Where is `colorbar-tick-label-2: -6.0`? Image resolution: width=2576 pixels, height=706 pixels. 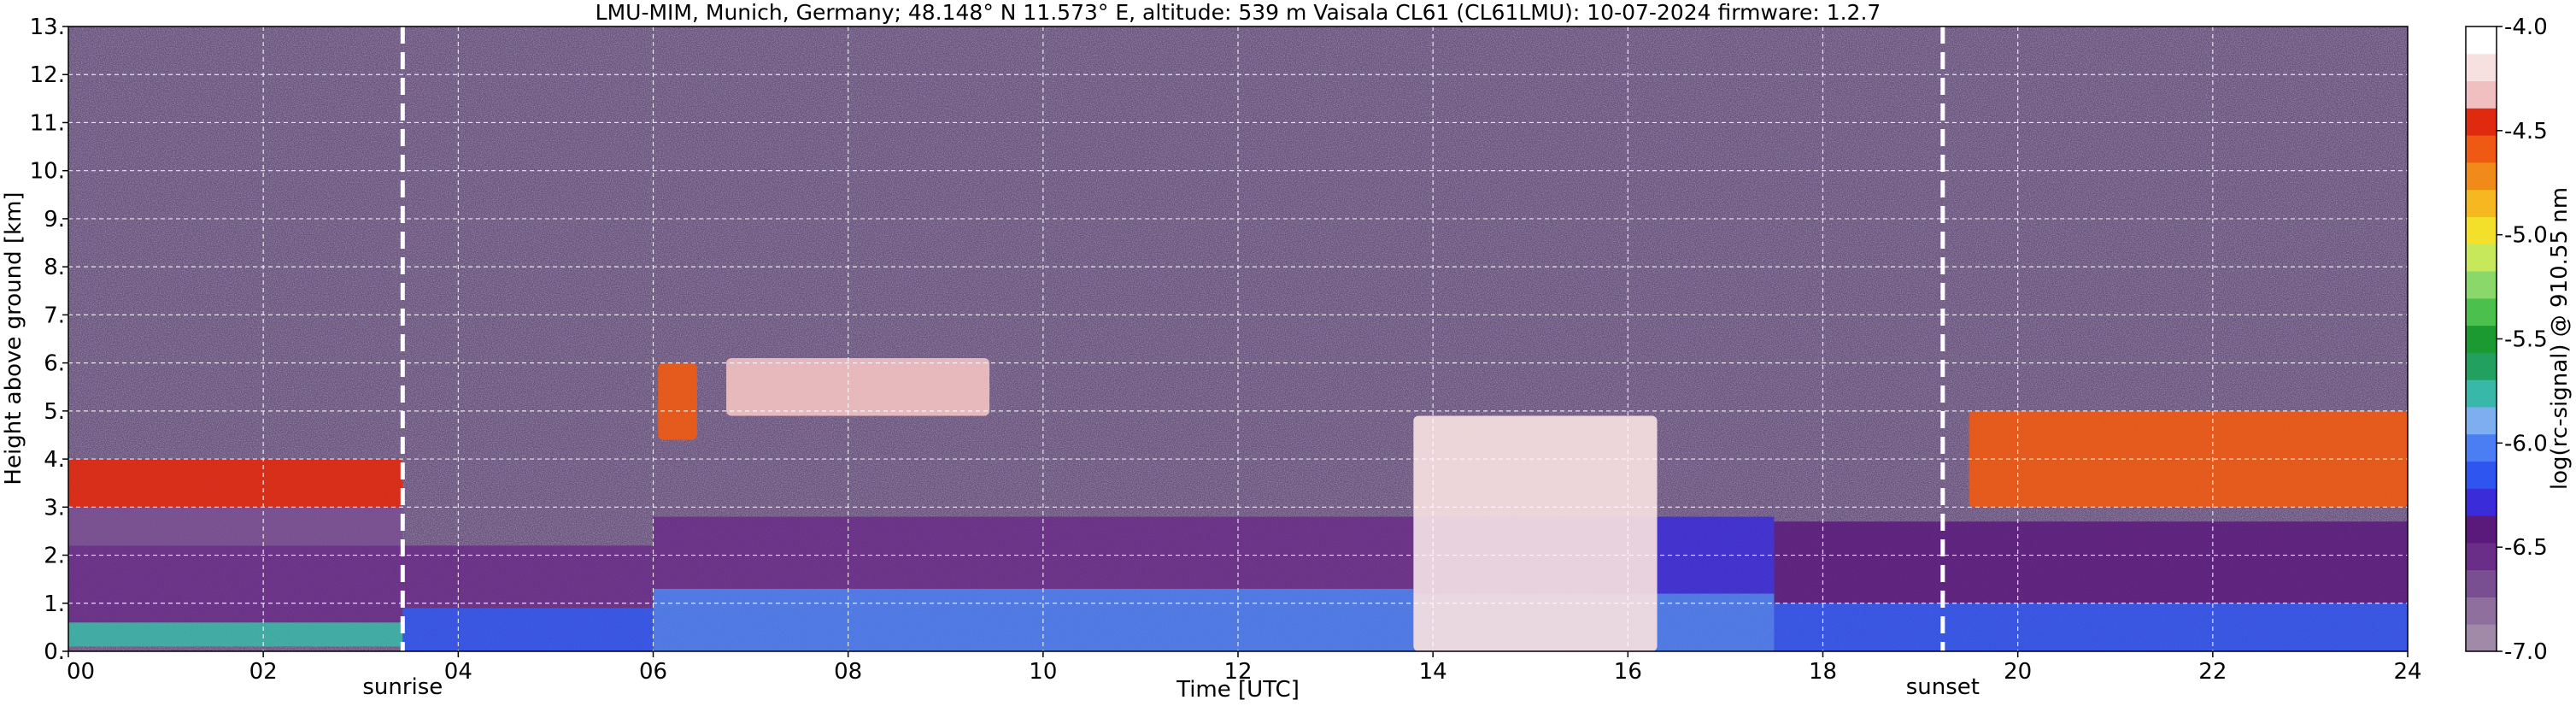 colorbar-tick-label-2: -6.0 is located at coordinates (2526, 443).